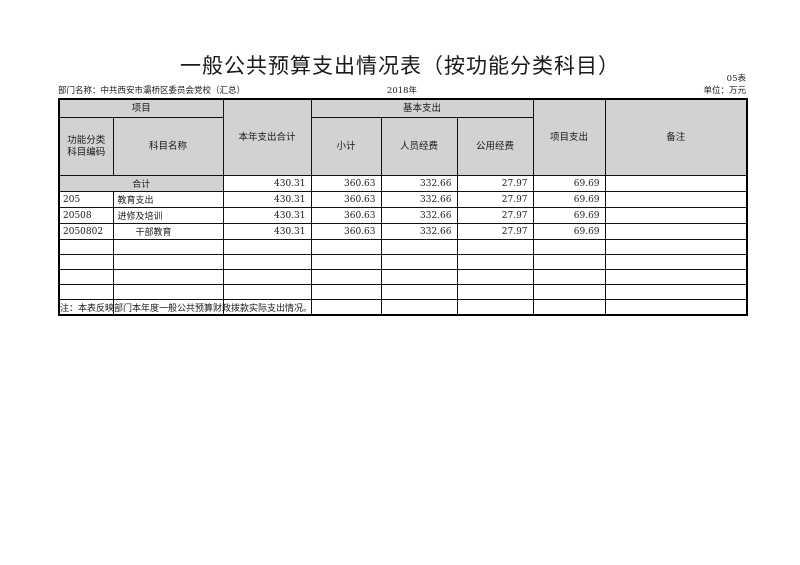 This screenshot has width=800, height=565. Describe the element at coordinates (400, 66) in the screenshot. I see `page-title: 一般公共预算支出情况表（按功能分类科目）` at that location.